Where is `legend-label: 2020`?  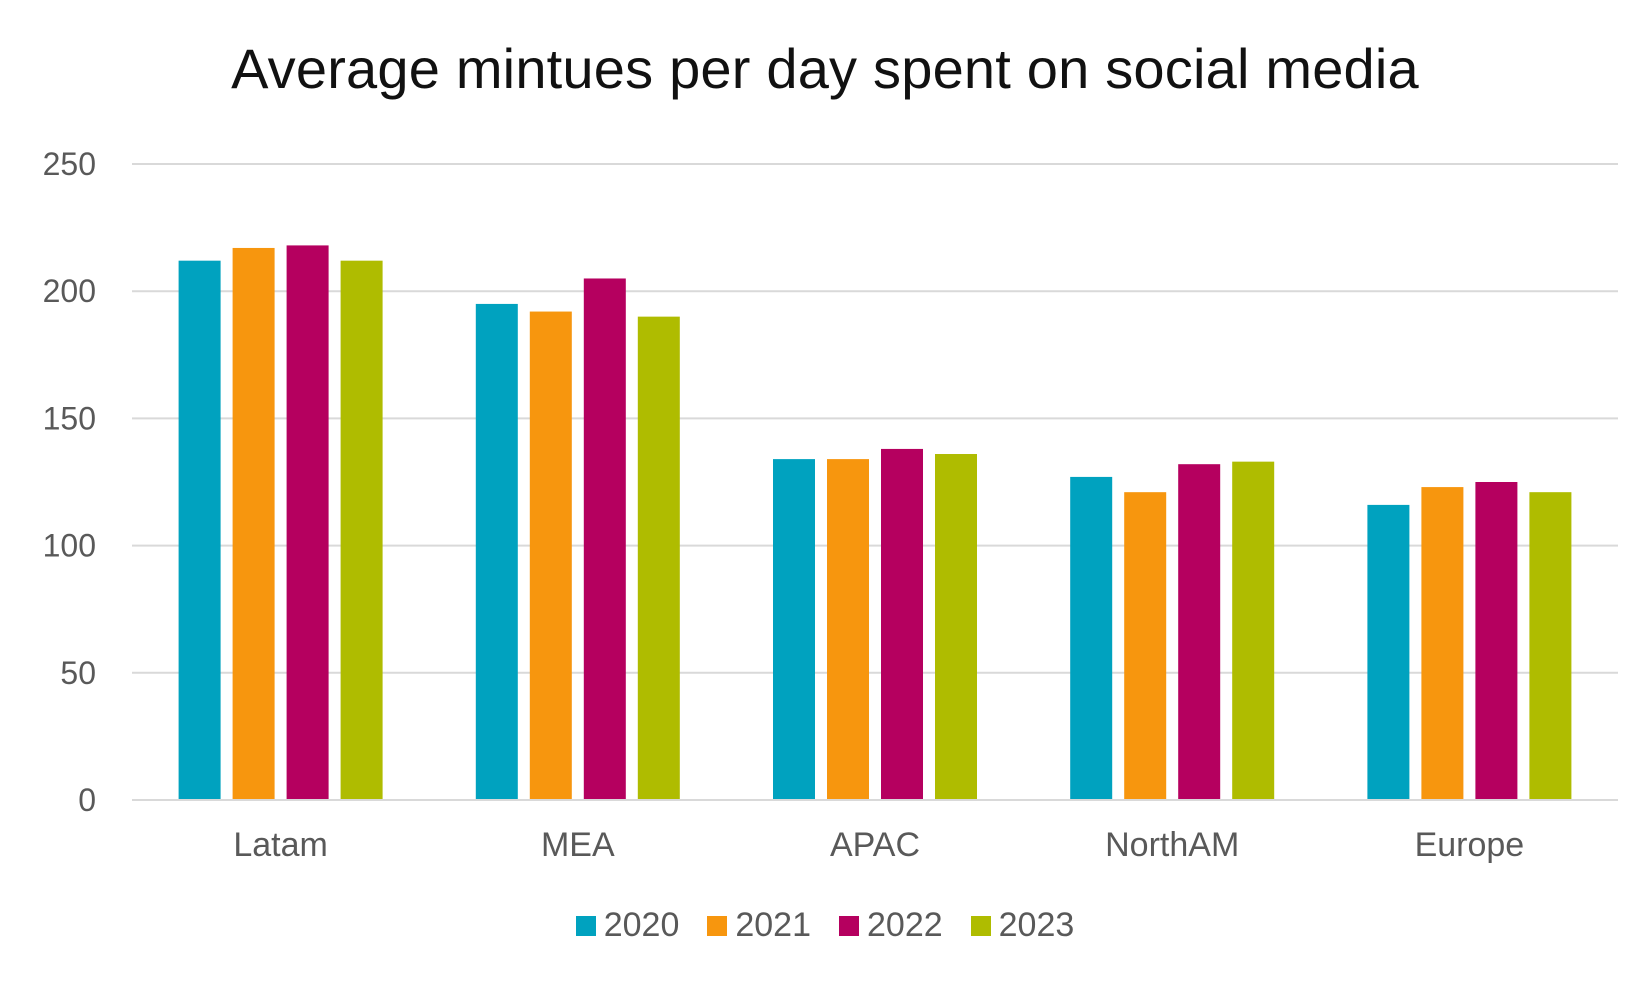 legend-label: 2020 is located at coordinates (641, 925).